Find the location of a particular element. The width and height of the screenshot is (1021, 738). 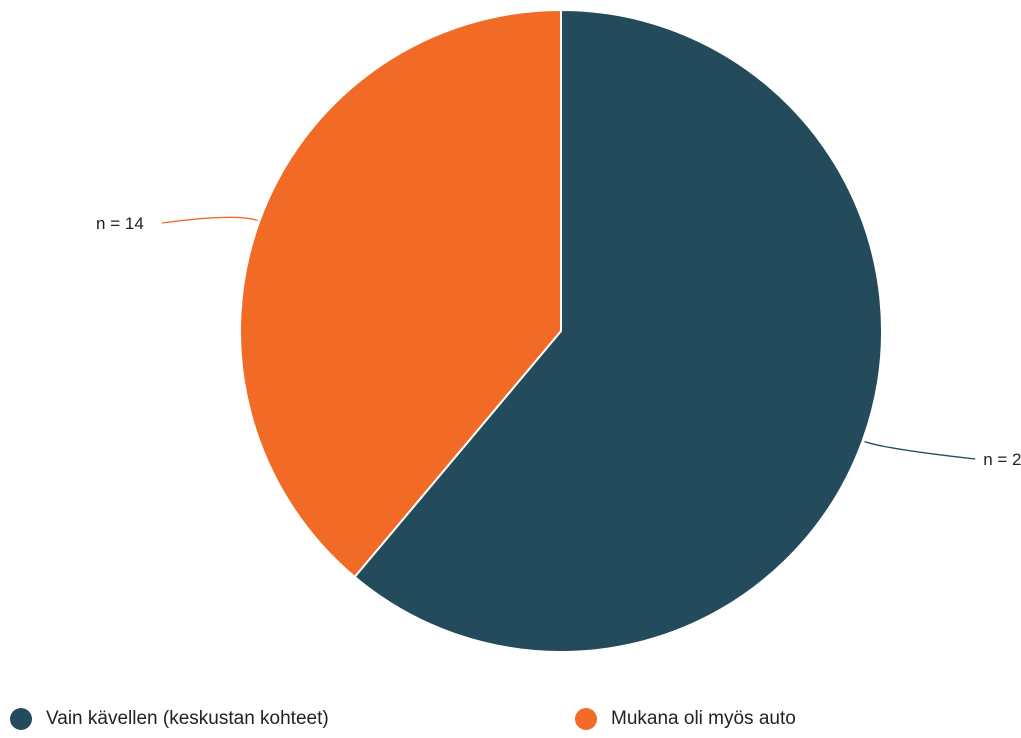

legend-label-car-included: Mukana oli myös auto is located at coordinates (703, 718).